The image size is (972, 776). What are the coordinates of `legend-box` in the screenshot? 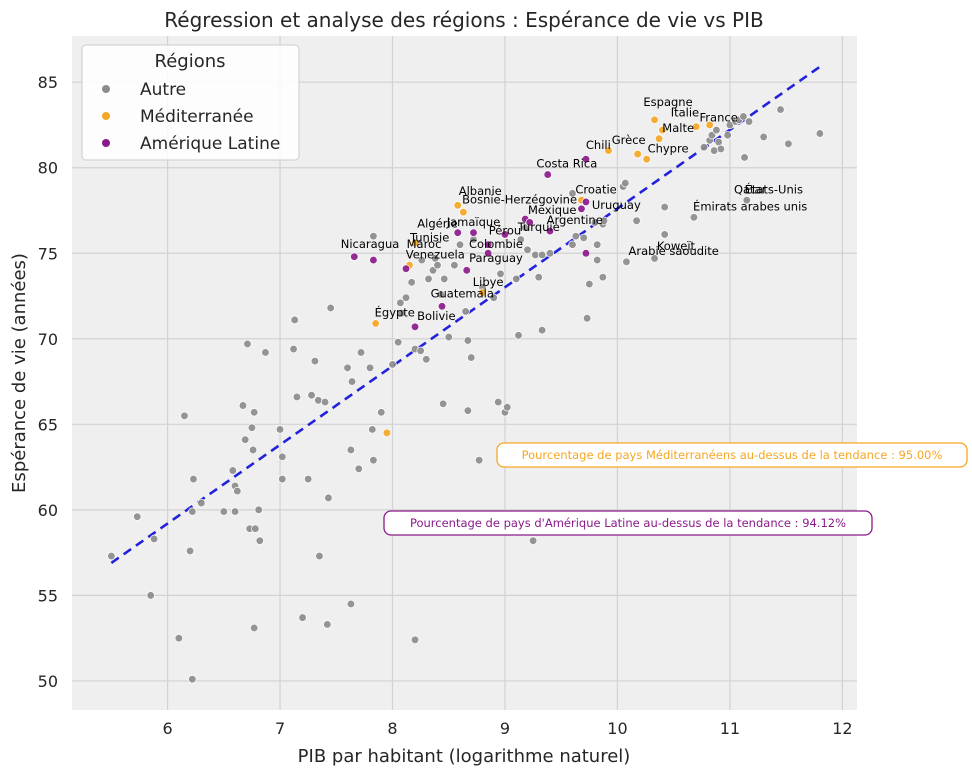 It's located at (190, 102).